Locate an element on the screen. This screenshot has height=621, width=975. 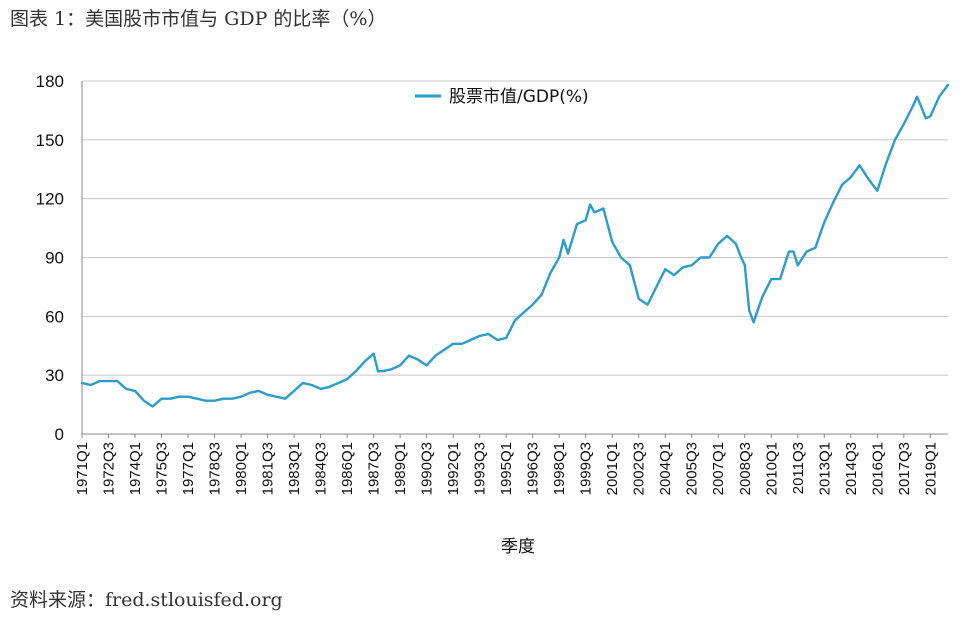
y-tick-labels: 0 30 60 90 120 150 180 is located at coordinates (50, 258).